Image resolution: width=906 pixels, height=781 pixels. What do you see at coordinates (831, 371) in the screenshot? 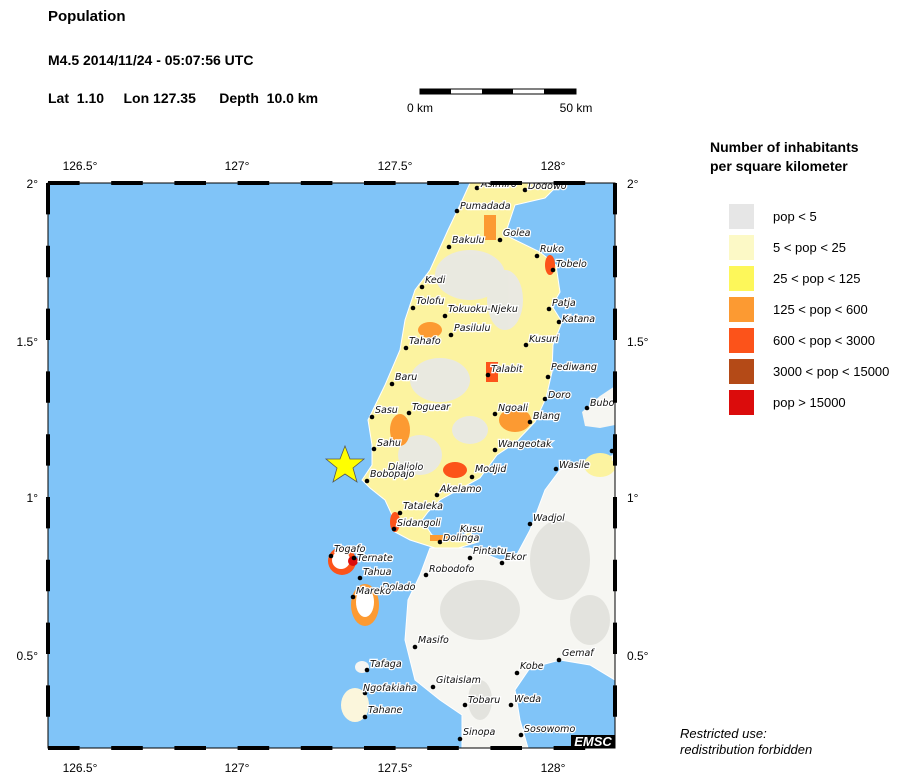
I see `legend-label: 3000 < pop < 15000` at bounding box center [831, 371].